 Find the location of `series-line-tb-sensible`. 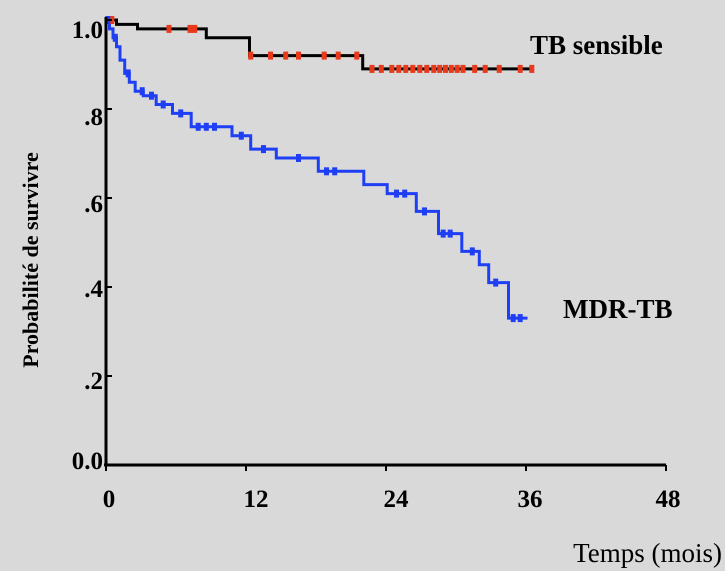

series-line-tb-sensible is located at coordinates (319, 44).